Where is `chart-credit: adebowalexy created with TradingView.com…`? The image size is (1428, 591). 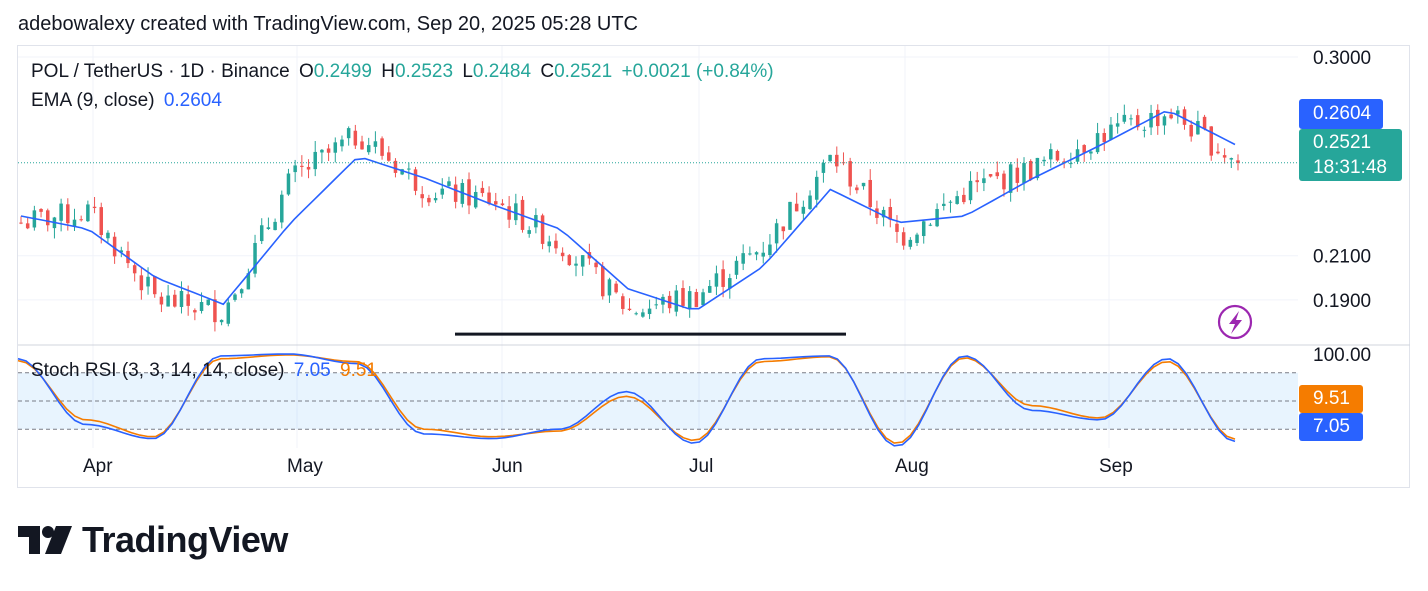 chart-credit: adebowalexy created with TradingView.com… is located at coordinates (328, 24).